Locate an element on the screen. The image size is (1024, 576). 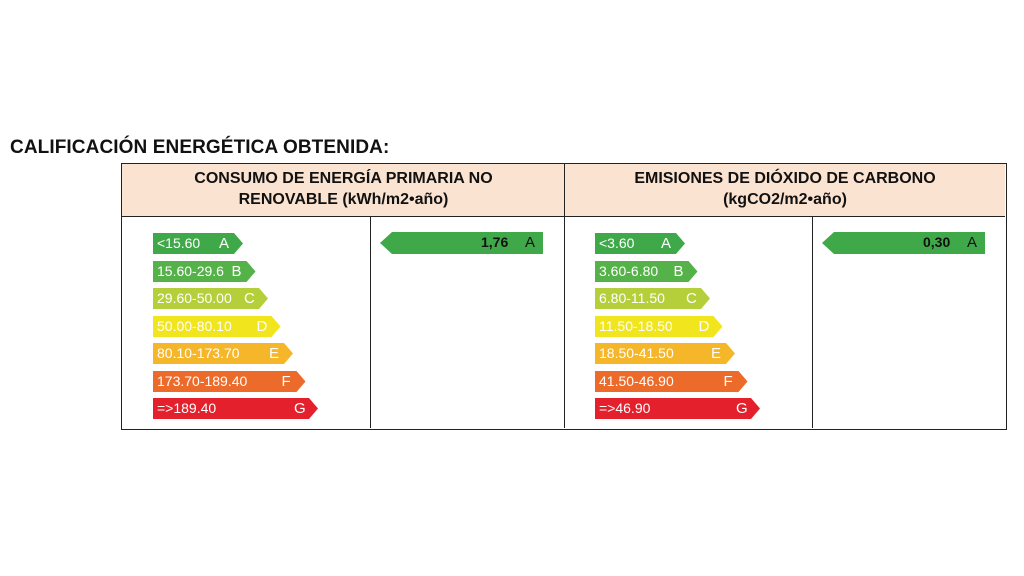
emissions-scale-row-c: 6.80-11.50 C is located at coordinates (652, 298).